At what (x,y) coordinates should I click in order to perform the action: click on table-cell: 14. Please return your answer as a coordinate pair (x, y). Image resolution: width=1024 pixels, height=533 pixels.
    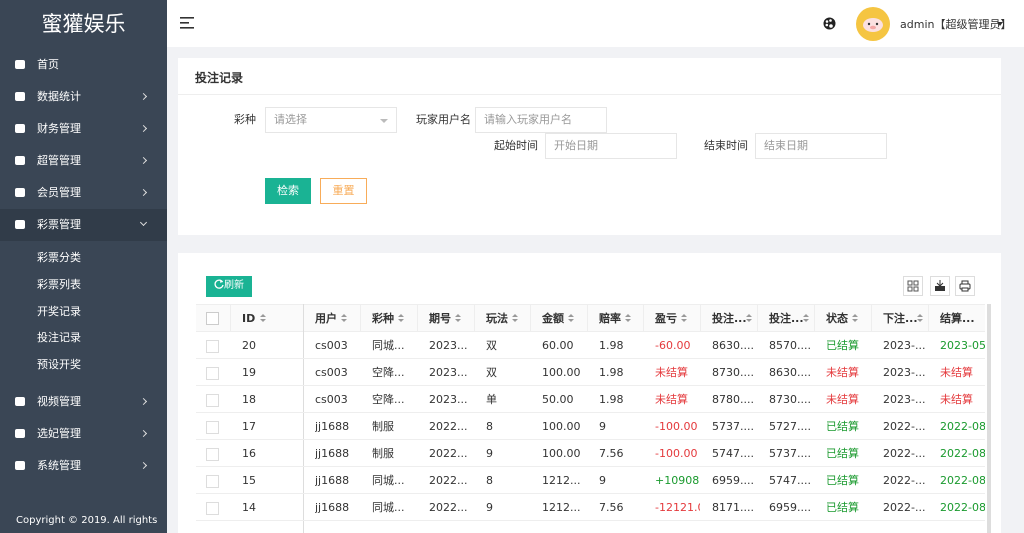
    Looking at the image, I should click on (249, 507).